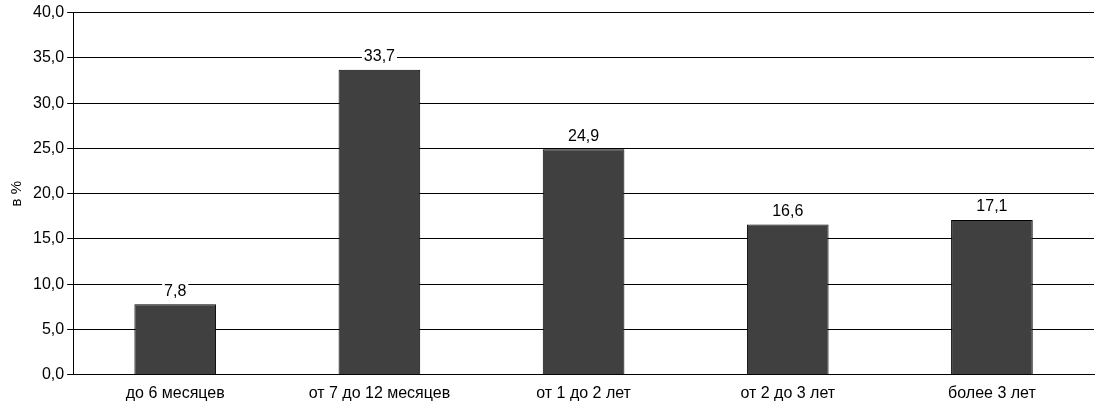 This screenshot has height=410, width=1112. I want to click on data-label: 7,8, so click(175, 290).